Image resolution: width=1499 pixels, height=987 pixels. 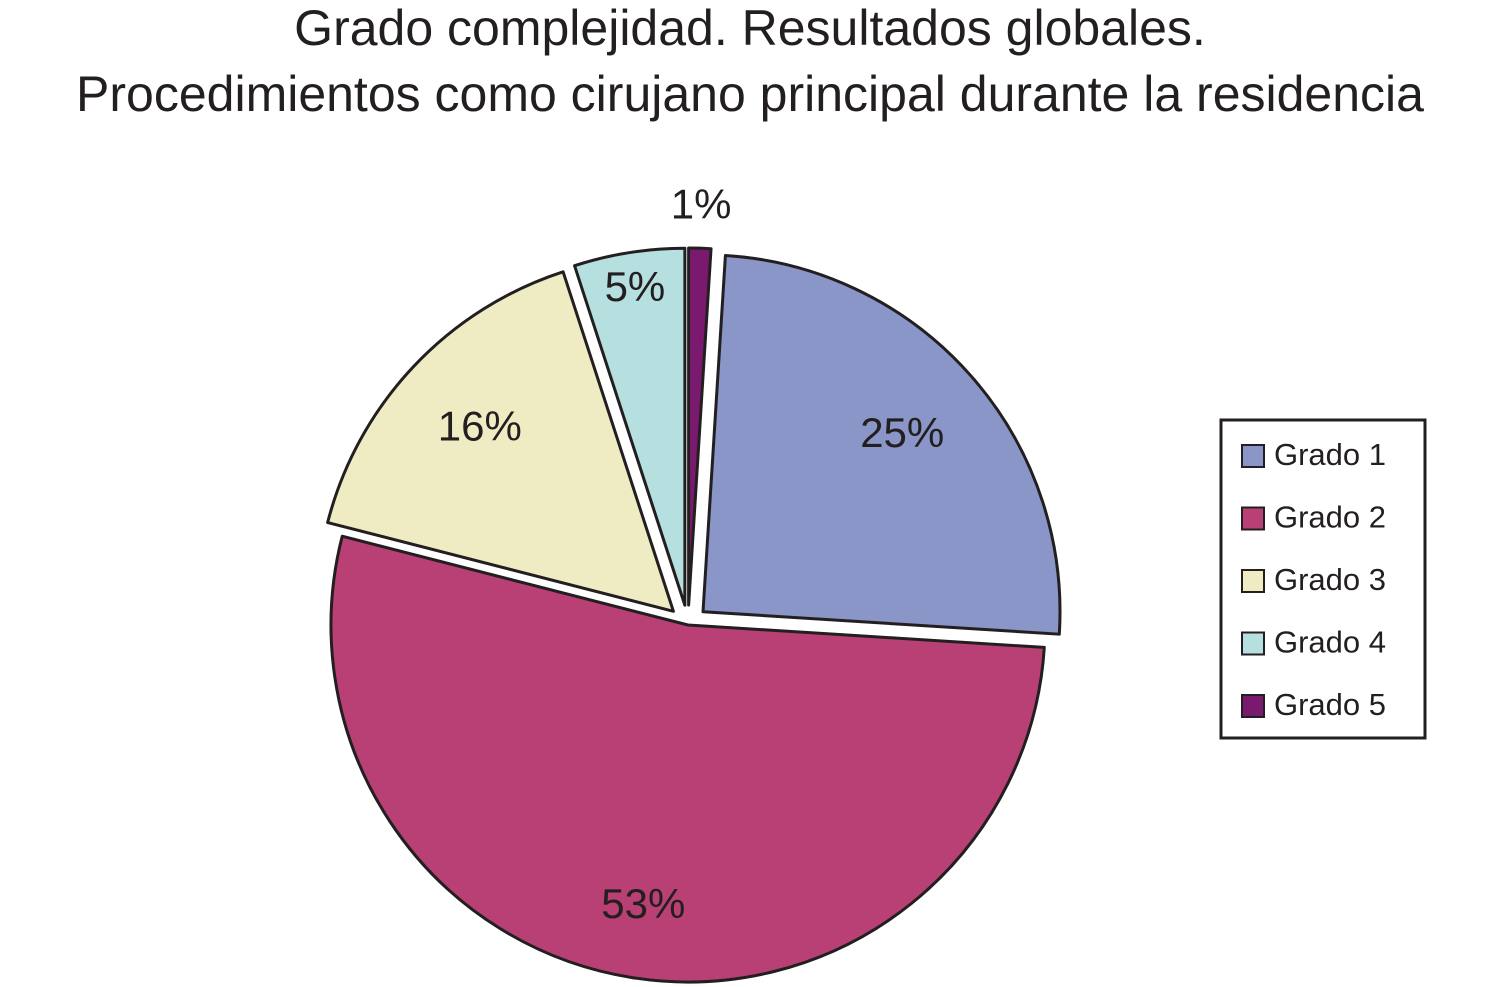 What do you see at coordinates (902, 432) in the screenshot?
I see `data-label: 25%` at bounding box center [902, 432].